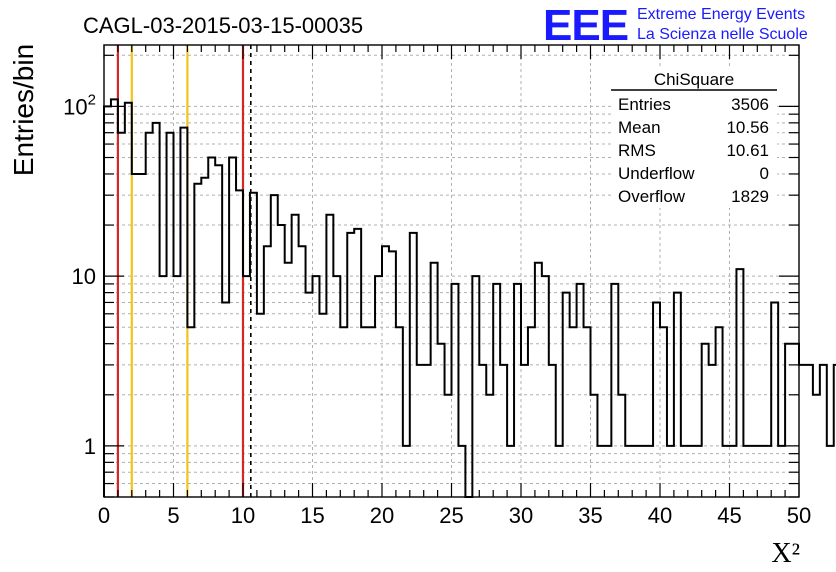 This screenshot has height=572, width=836. Describe the element at coordinates (799, 515) in the screenshot. I see `x-tick-label: 50` at that location.